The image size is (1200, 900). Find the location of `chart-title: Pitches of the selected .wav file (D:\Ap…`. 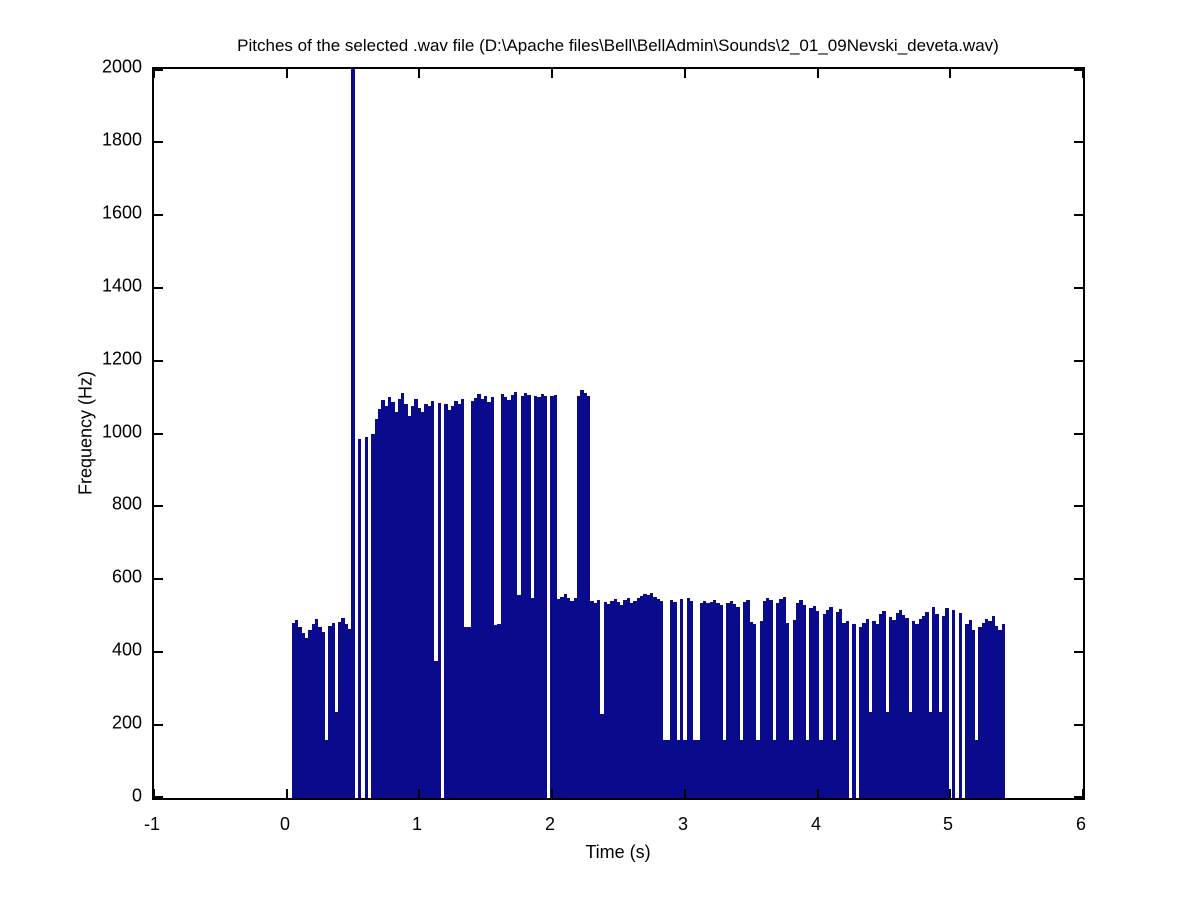

chart-title: Pitches of the selected .wav file (D:\Ap… is located at coordinates (618, 45).